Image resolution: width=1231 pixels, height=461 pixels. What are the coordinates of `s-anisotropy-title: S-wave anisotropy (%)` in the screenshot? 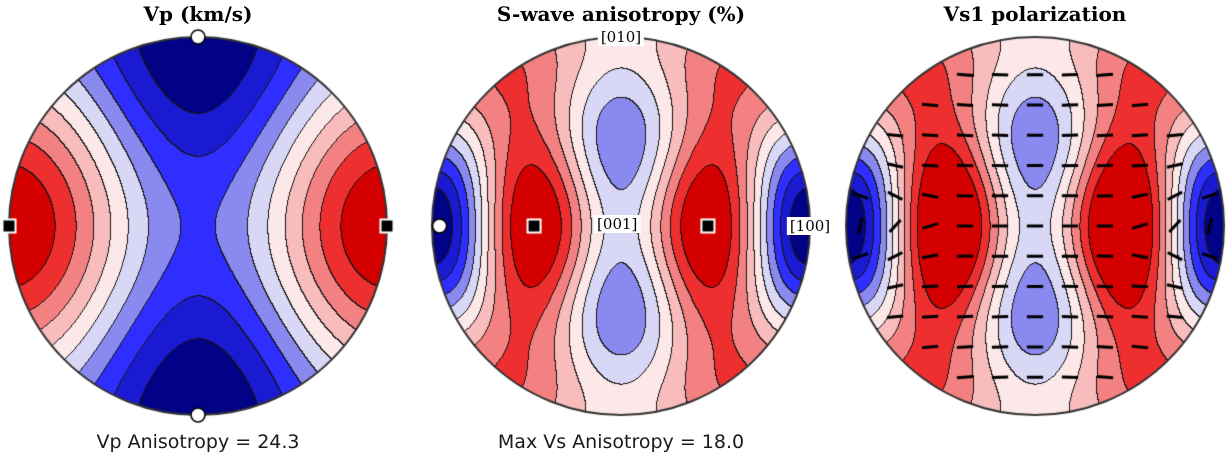 It's located at (621, 14).